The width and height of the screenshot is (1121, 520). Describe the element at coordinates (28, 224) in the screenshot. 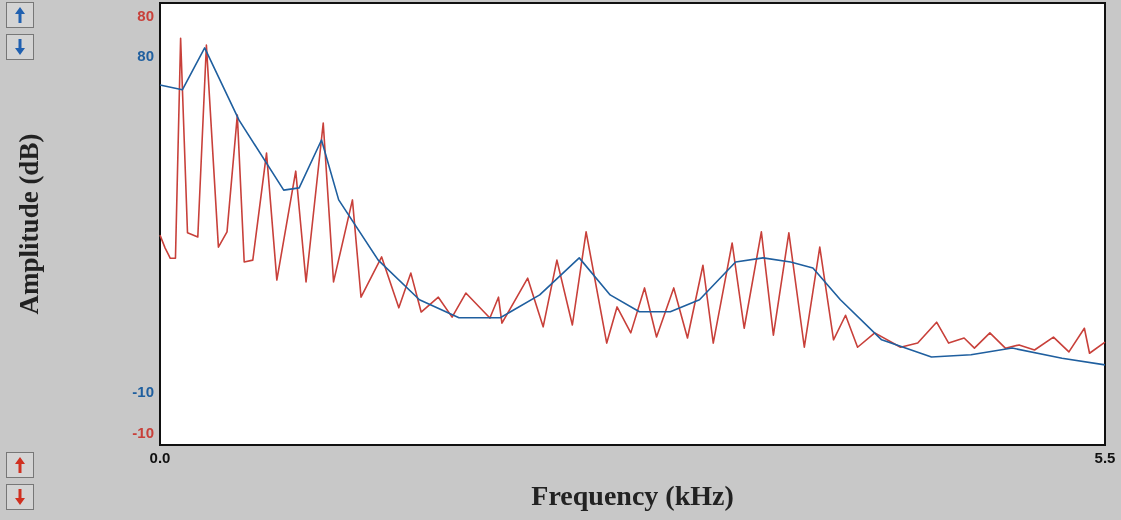

I see `y2-axis-title: Amplitude (dB)` at that location.